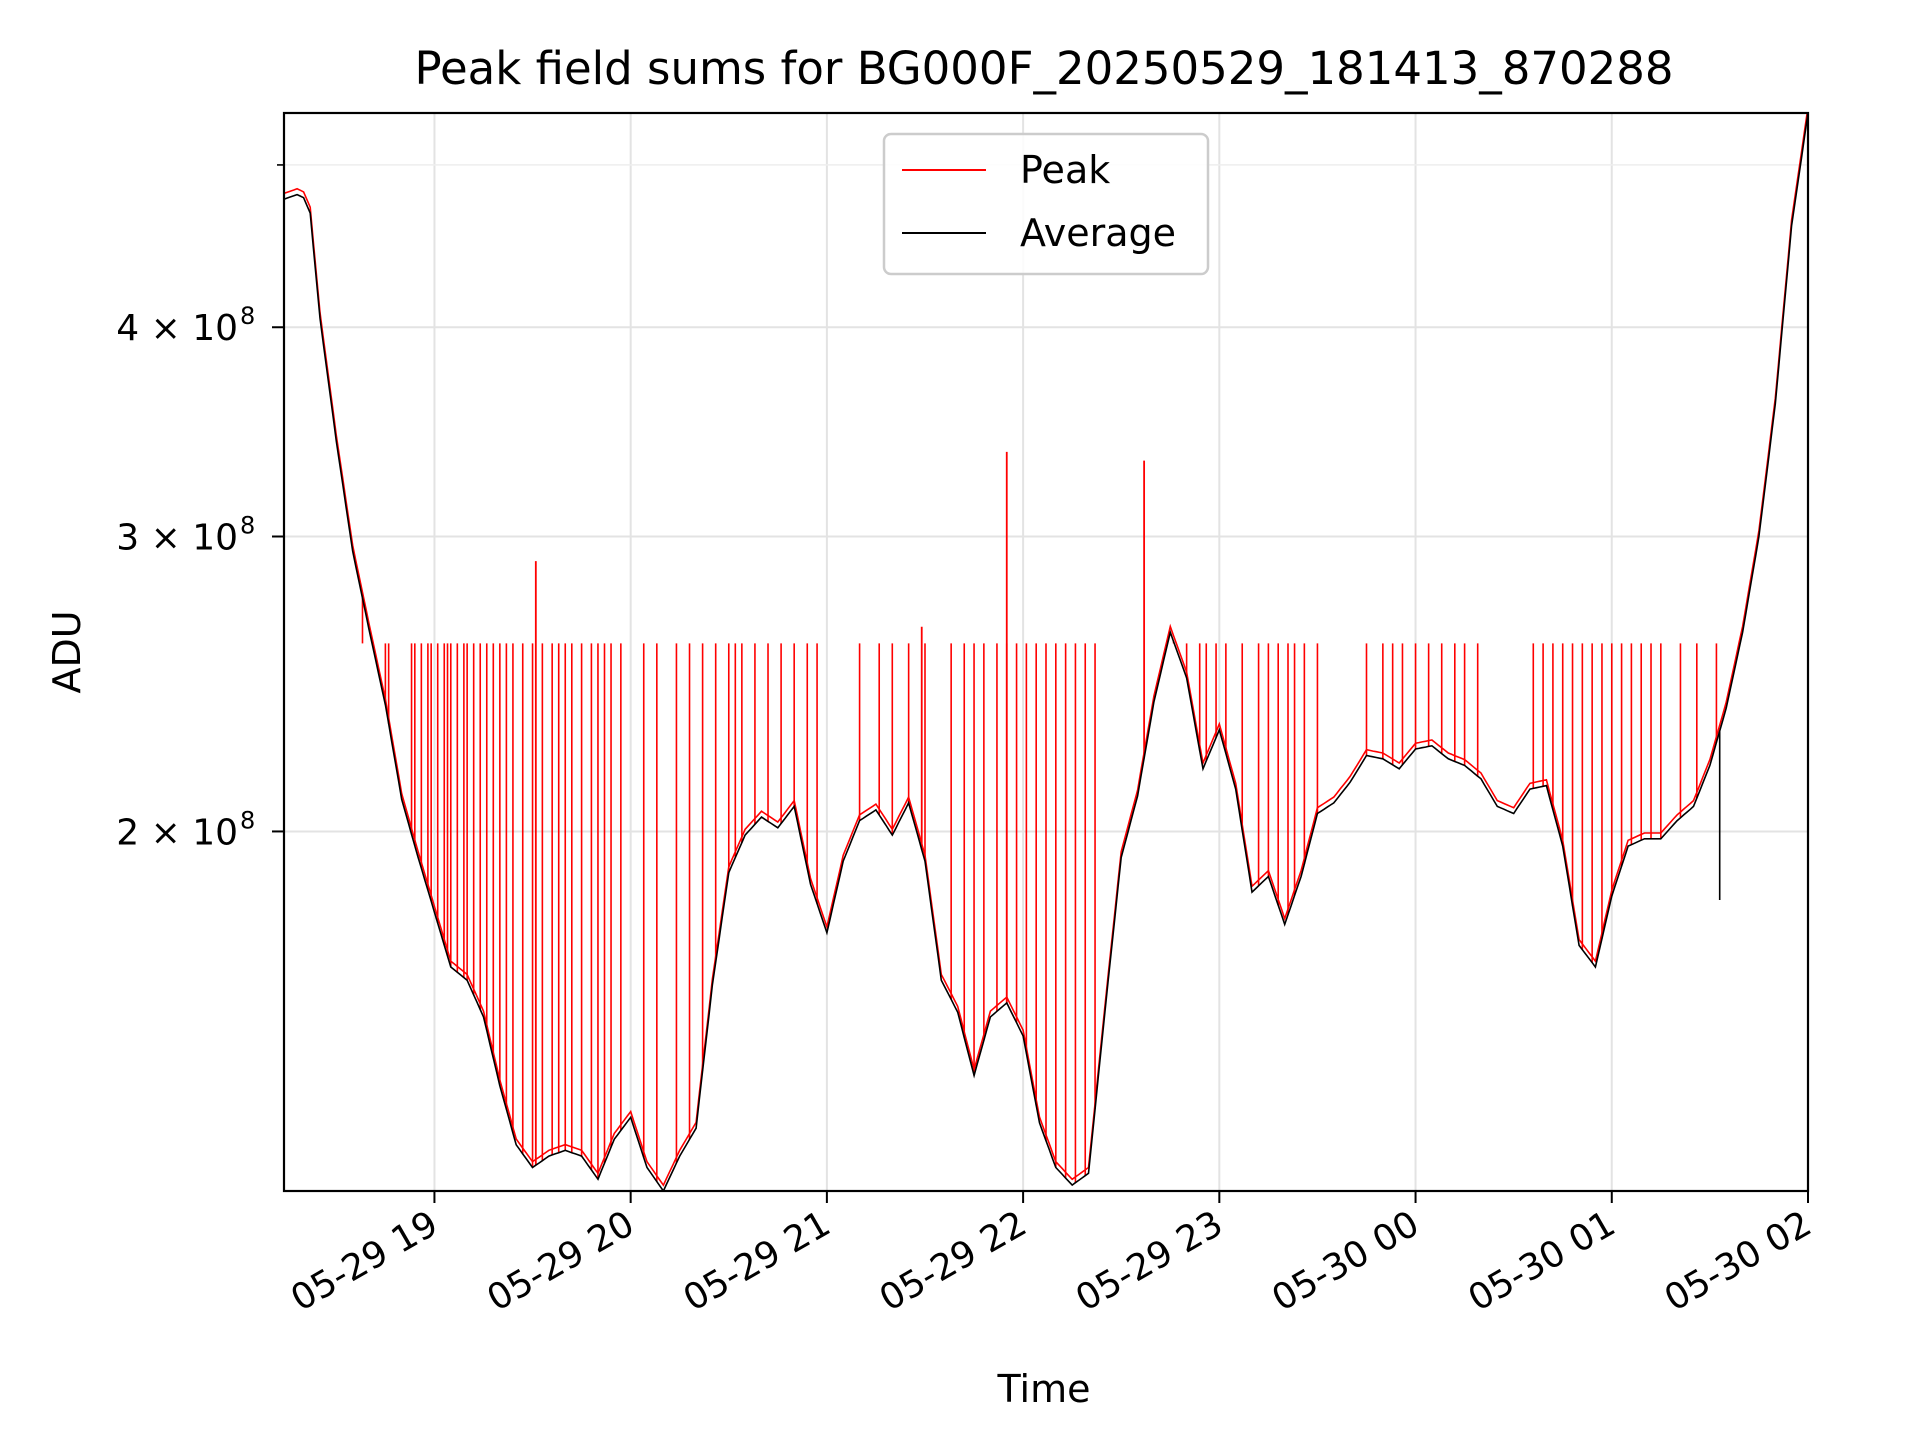 The height and width of the screenshot is (1440, 1920). Describe the element at coordinates (177, 538) in the screenshot. I see `y-tick-label: 3 × 10` at that location.